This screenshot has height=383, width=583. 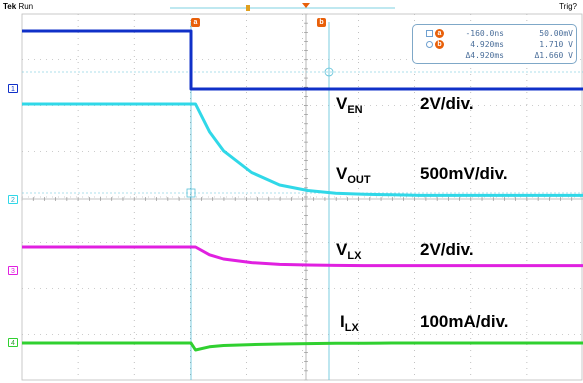 What do you see at coordinates (10, 6) in the screenshot?
I see `brand-label: Tek` at bounding box center [10, 6].